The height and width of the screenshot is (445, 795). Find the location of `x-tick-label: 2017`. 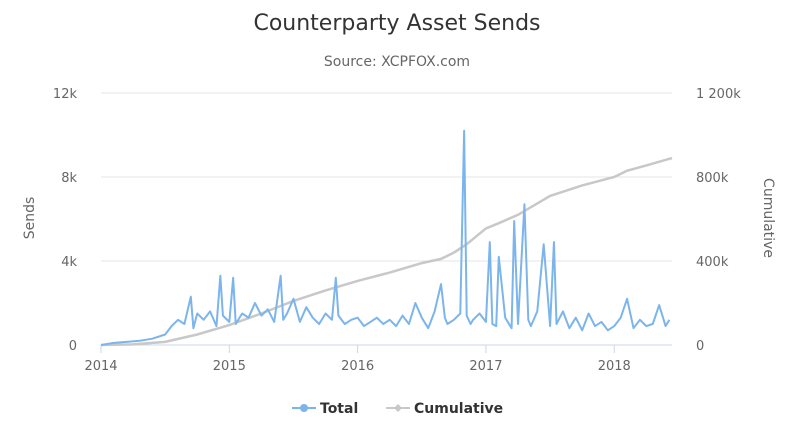

x-tick-label: 2017 is located at coordinates (485, 366).